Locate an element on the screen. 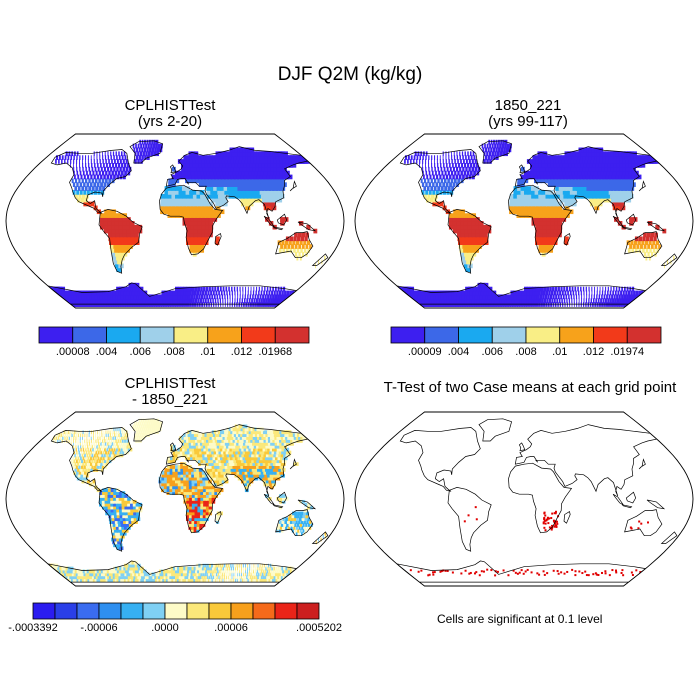 The image size is (700, 700). coastline-eurasia is located at coordinates (586, 182).